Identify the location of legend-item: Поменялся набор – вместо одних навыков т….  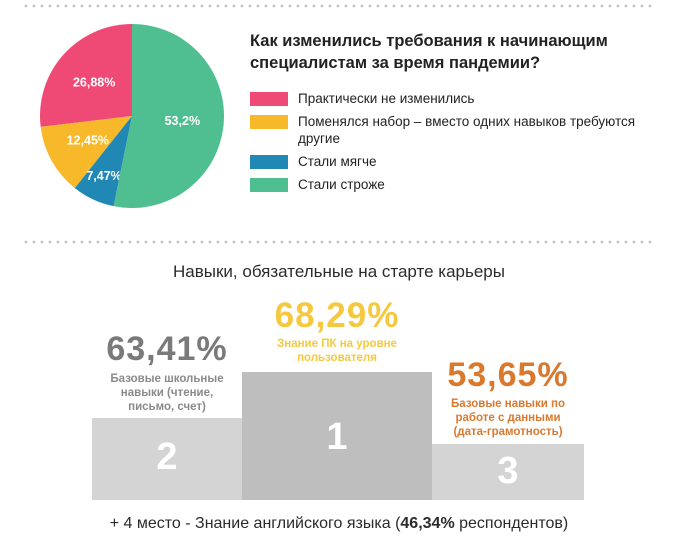
(450, 130).